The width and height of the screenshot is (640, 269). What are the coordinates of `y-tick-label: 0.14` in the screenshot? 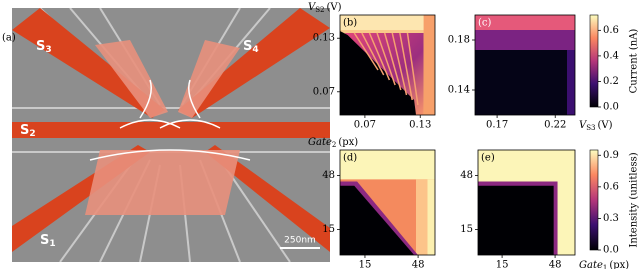 It's located at (459, 90).